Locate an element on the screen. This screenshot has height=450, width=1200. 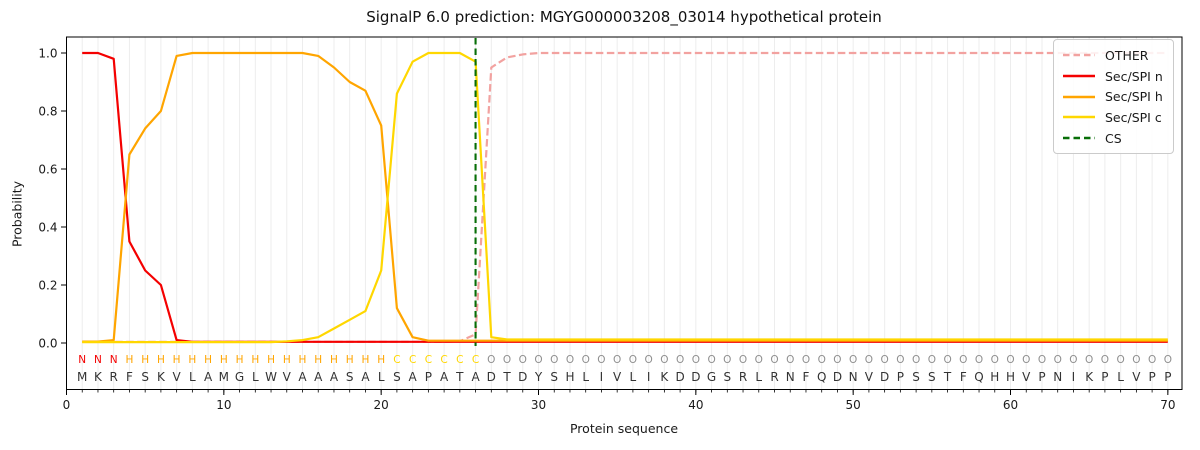
legend-item: OTHER is located at coordinates (1114, 55).